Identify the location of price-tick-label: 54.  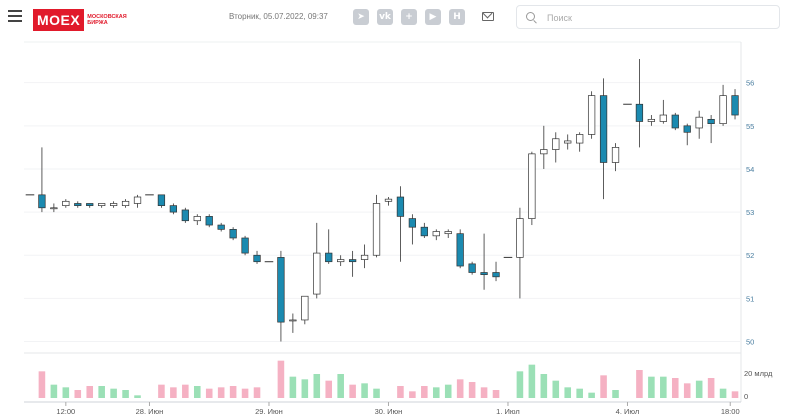
(750, 169).